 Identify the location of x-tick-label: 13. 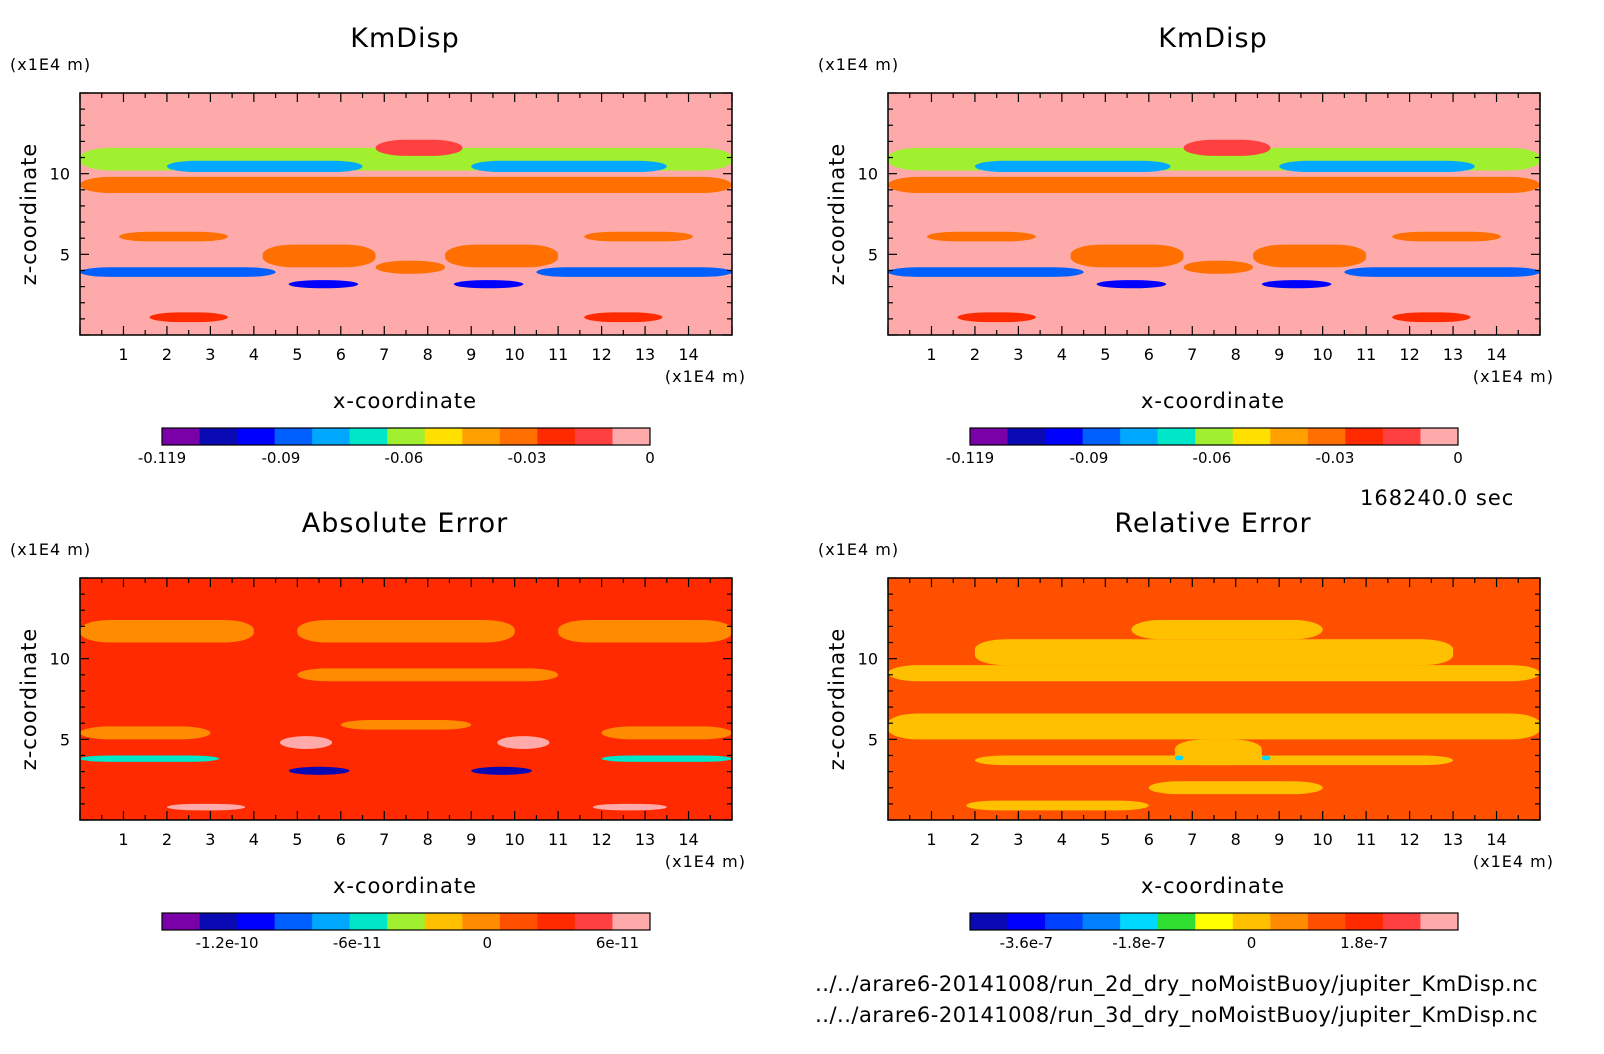
(645, 354).